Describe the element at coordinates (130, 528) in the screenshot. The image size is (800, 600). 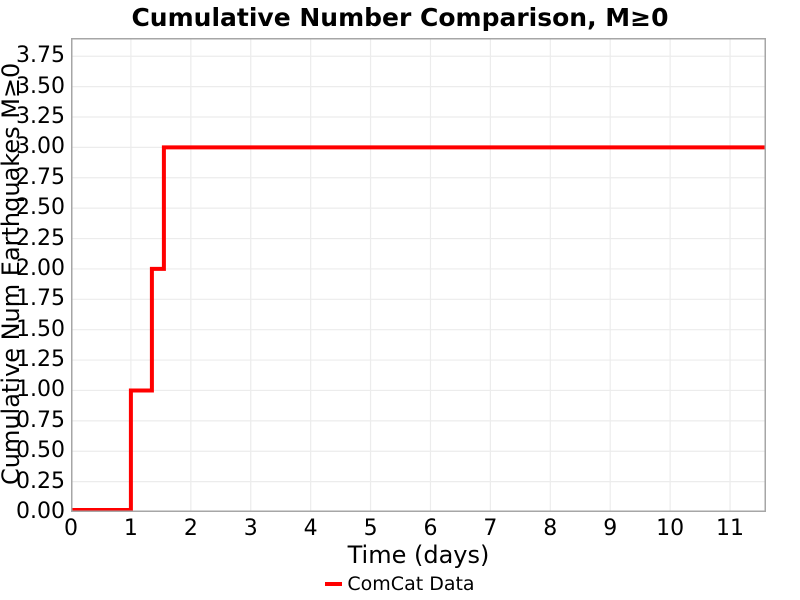
I see `x-tick-label: 1` at that location.